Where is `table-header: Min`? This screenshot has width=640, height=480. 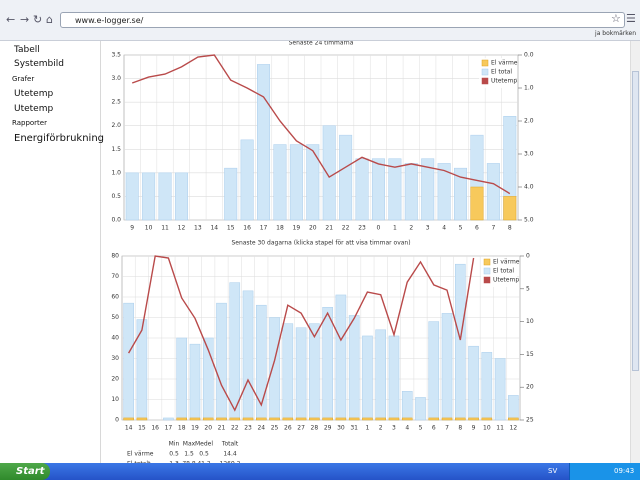
table-header: Min is located at coordinates (174, 444).